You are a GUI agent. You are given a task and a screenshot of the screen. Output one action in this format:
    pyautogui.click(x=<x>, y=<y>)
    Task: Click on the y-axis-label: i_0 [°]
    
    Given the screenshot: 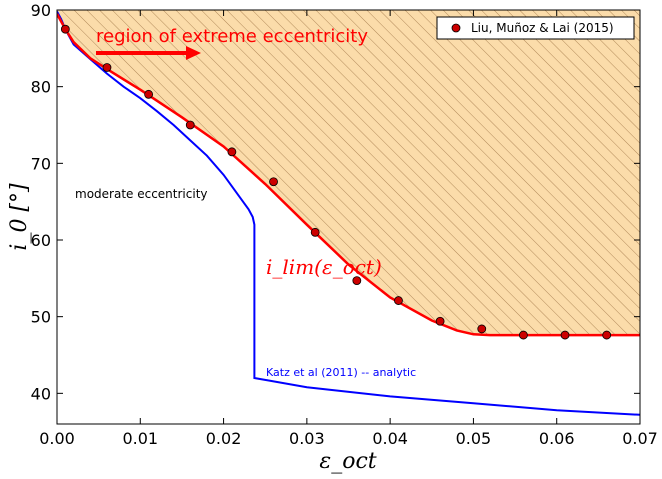 What is the action you would take?
    pyautogui.click(x=19, y=217)
    